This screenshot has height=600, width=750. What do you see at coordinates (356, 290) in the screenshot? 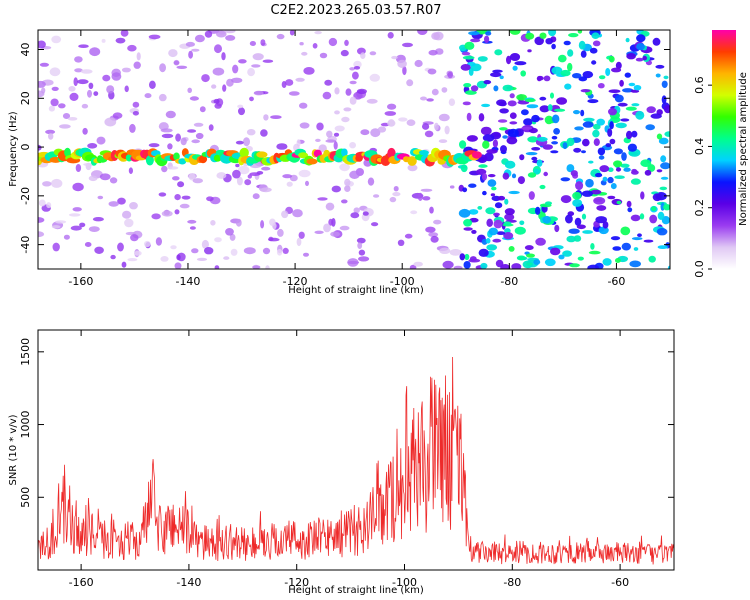
I see `spectrogram-x-axis-label: Height of straight line (km)` at bounding box center [356, 290].